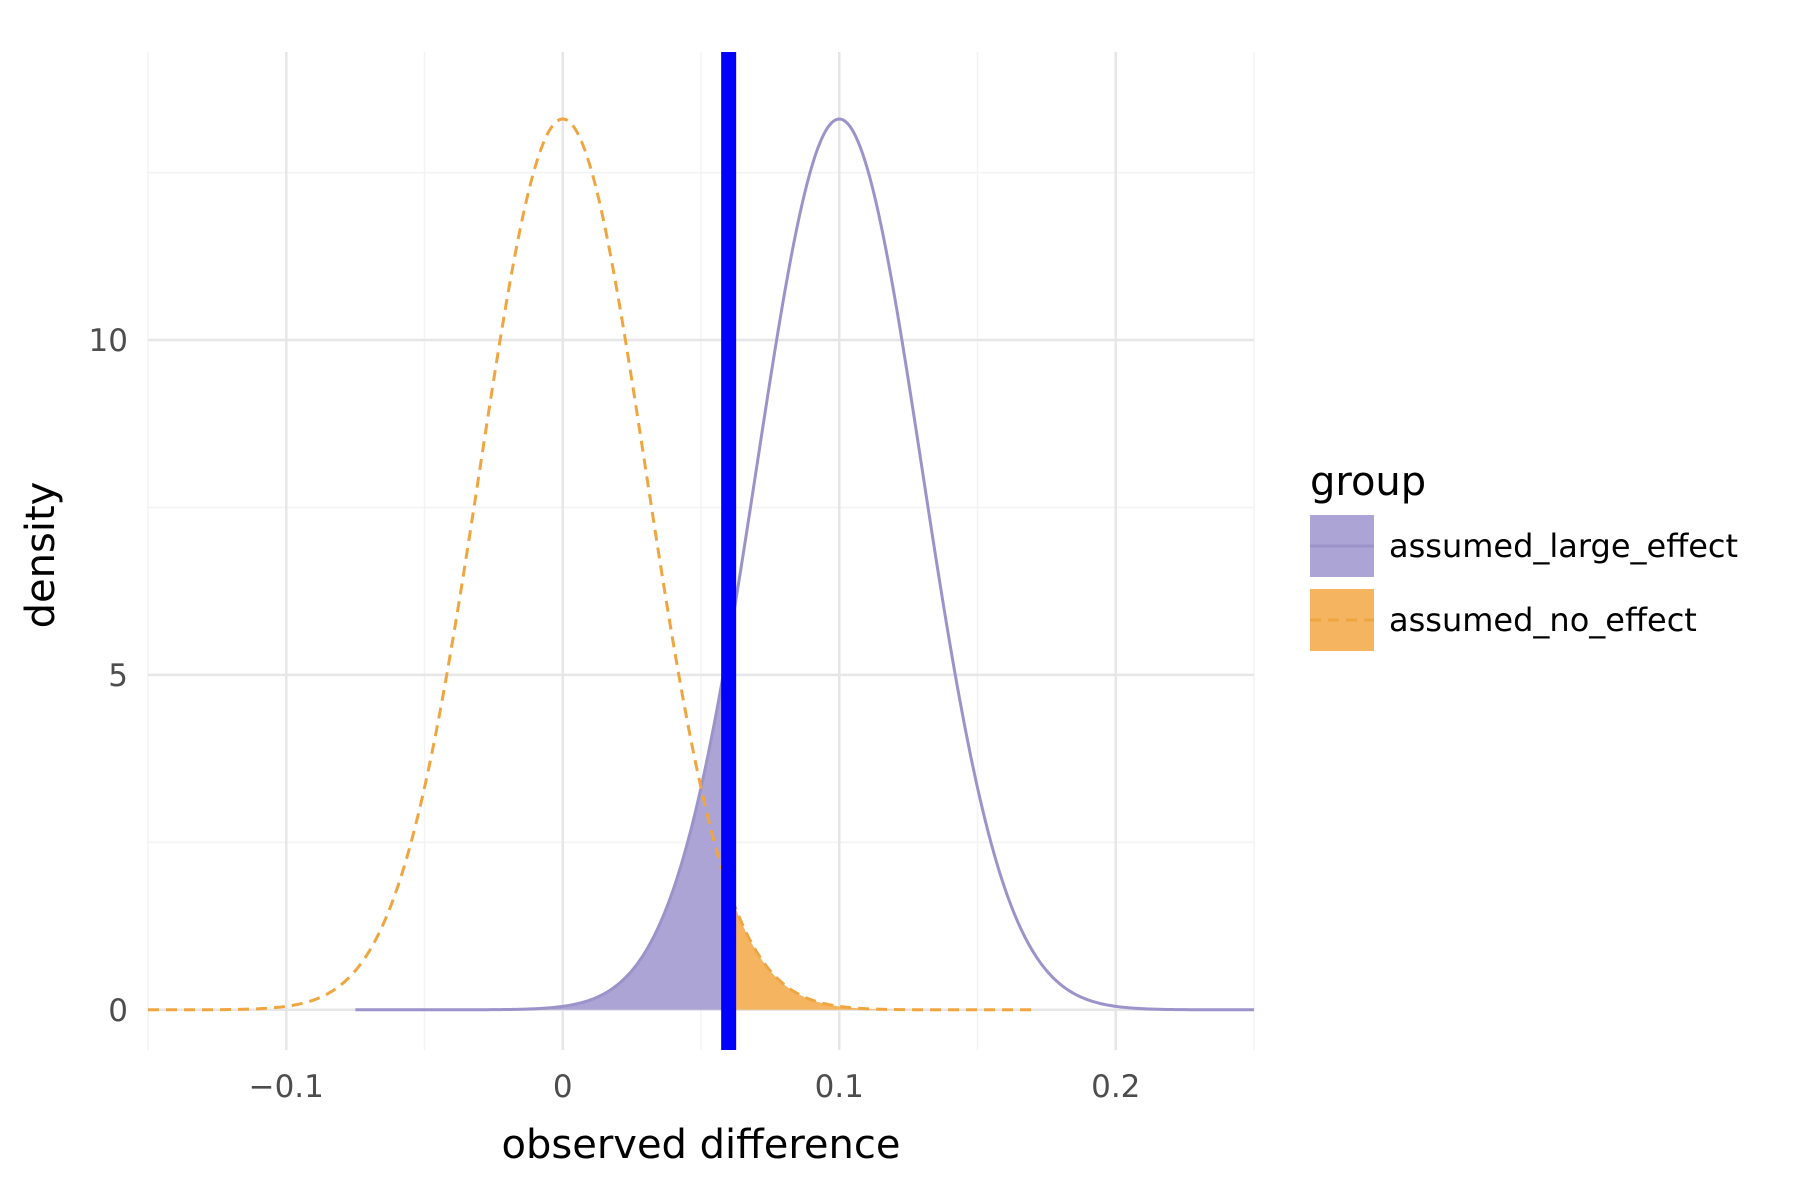 The height and width of the screenshot is (1200, 1800). What do you see at coordinates (1543, 620) in the screenshot?
I see `legend-label: assumed_no_effect` at bounding box center [1543, 620].